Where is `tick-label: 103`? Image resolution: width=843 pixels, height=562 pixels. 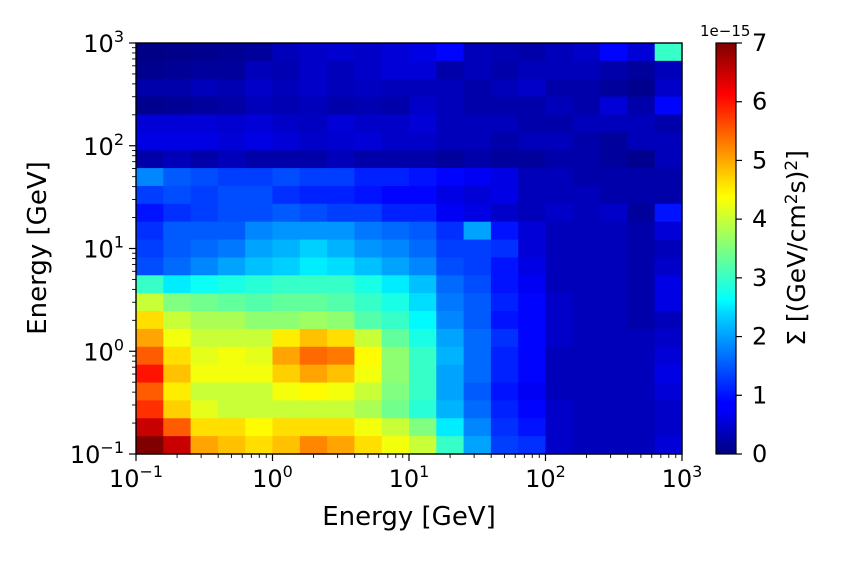
tick-label: 103 is located at coordinates (682, 477).